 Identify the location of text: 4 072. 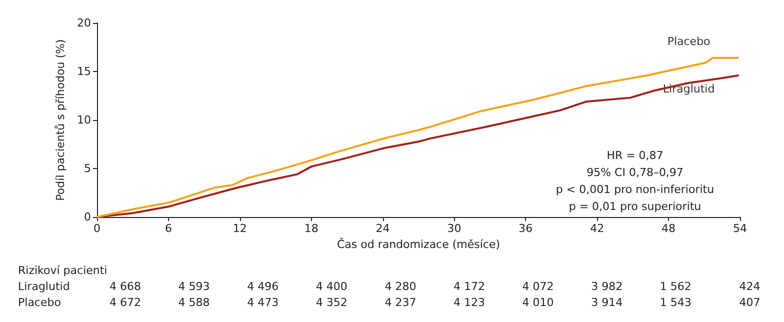
(538, 286).